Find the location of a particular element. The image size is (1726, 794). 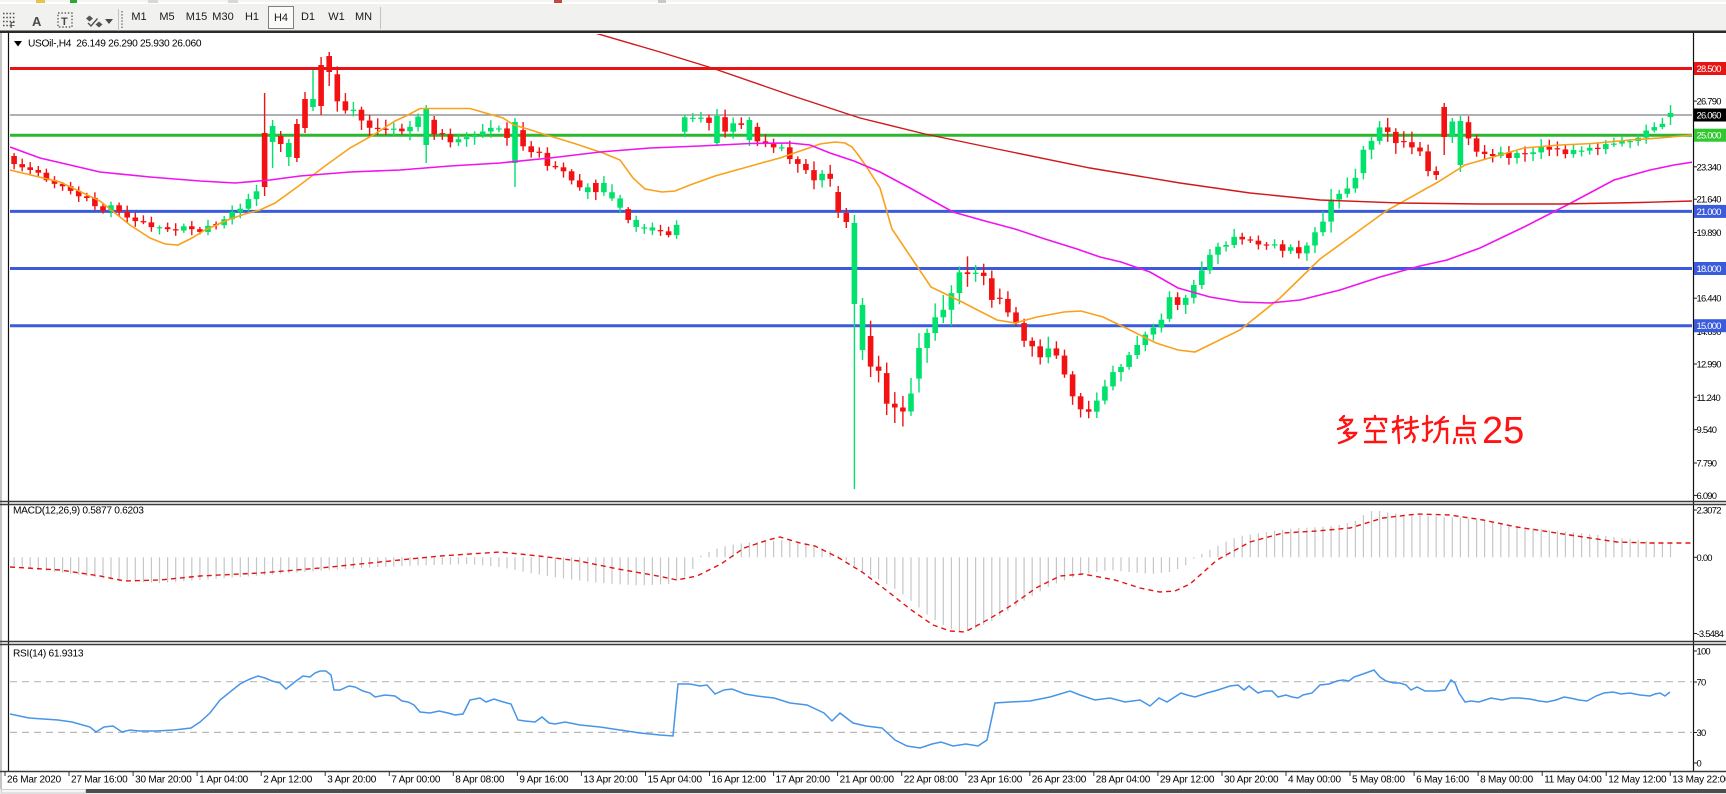

svg-text: 3 Apr 20:00 is located at coordinates (352, 780).